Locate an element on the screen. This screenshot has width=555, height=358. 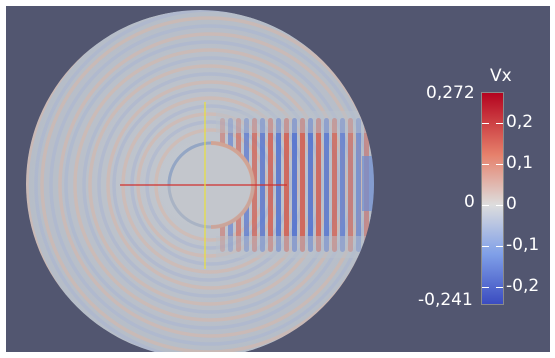
colorbar-title: Vx is located at coordinates (501, 76).